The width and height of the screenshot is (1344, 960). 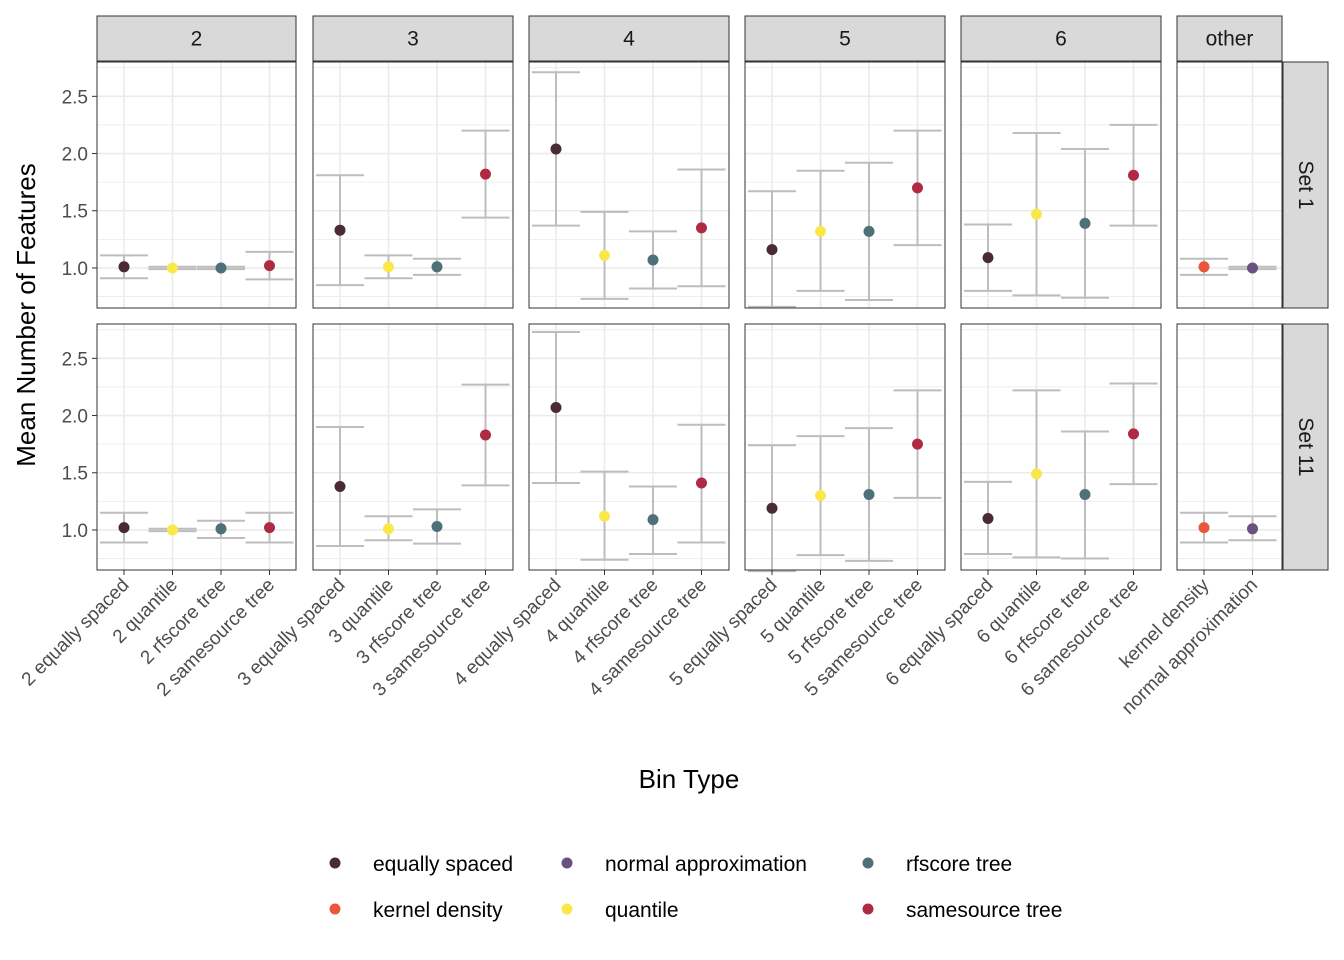 What do you see at coordinates (1229, 38) in the screenshot?
I see `facet-strip-other` at bounding box center [1229, 38].